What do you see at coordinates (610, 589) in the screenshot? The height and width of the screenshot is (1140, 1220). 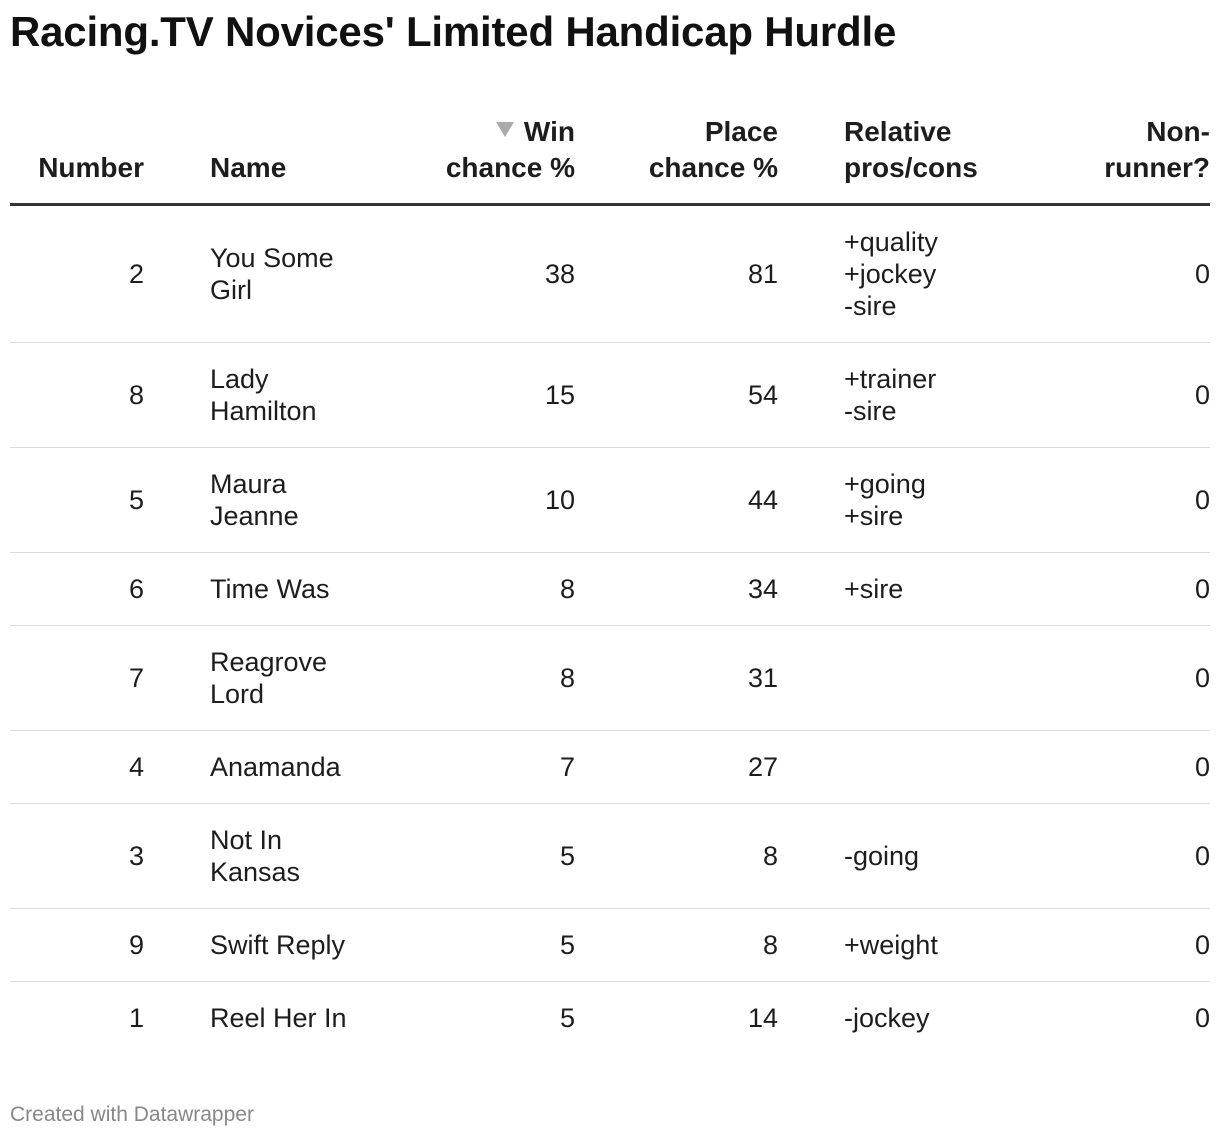 I see `table-row: 6 Time Was 8 34 +sire 0` at bounding box center [610, 589].